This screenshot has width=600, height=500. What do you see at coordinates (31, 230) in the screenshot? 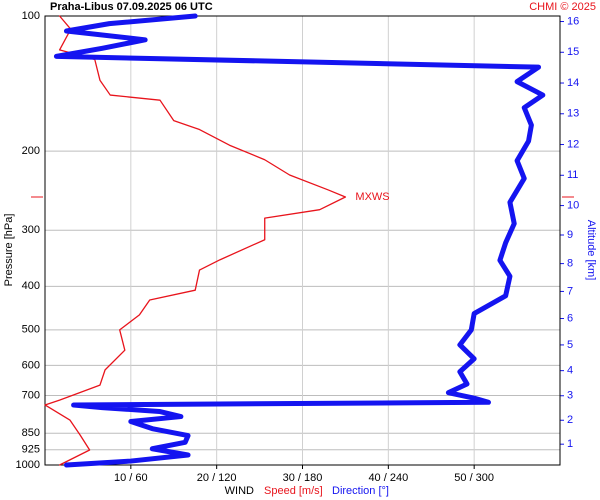
I see `y-tick-label: 300` at bounding box center [31, 230].